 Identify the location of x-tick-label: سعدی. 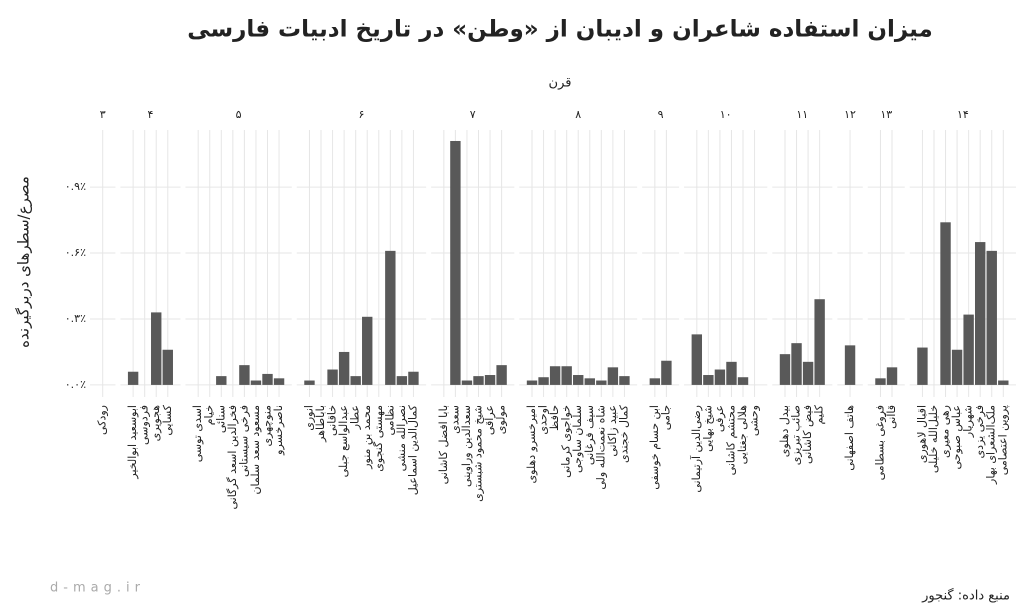
(454, 419).